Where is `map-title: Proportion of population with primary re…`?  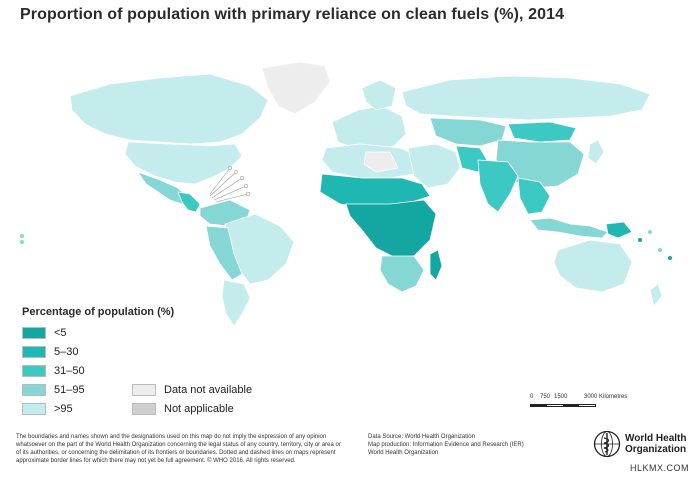
map-title: Proportion of population with primary re… is located at coordinates (292, 14).